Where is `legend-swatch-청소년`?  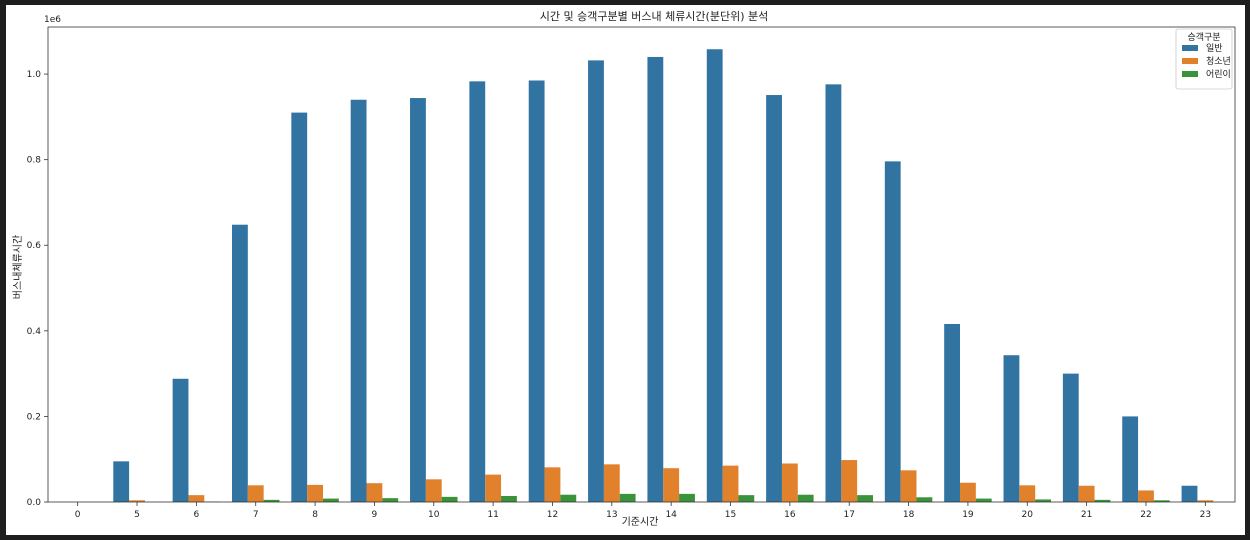 legend-swatch-청소년 is located at coordinates (1190, 61).